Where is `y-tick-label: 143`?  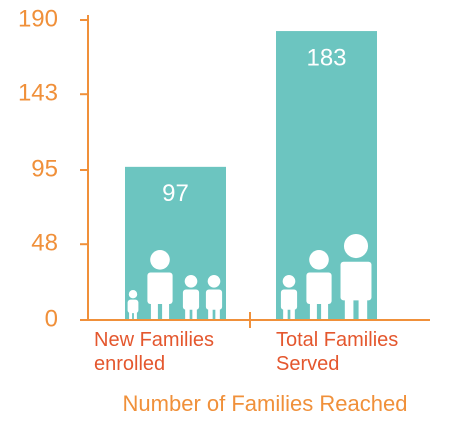
y-tick-label: 143 is located at coordinates (38, 93).